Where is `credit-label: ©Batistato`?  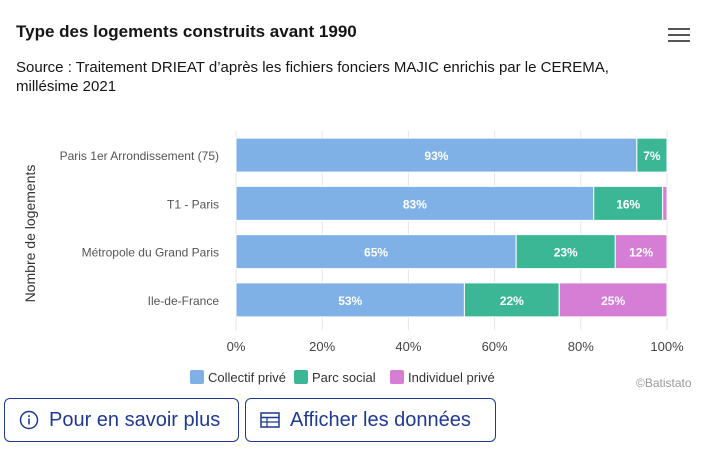 credit-label: ©Batistato is located at coordinates (664, 383).